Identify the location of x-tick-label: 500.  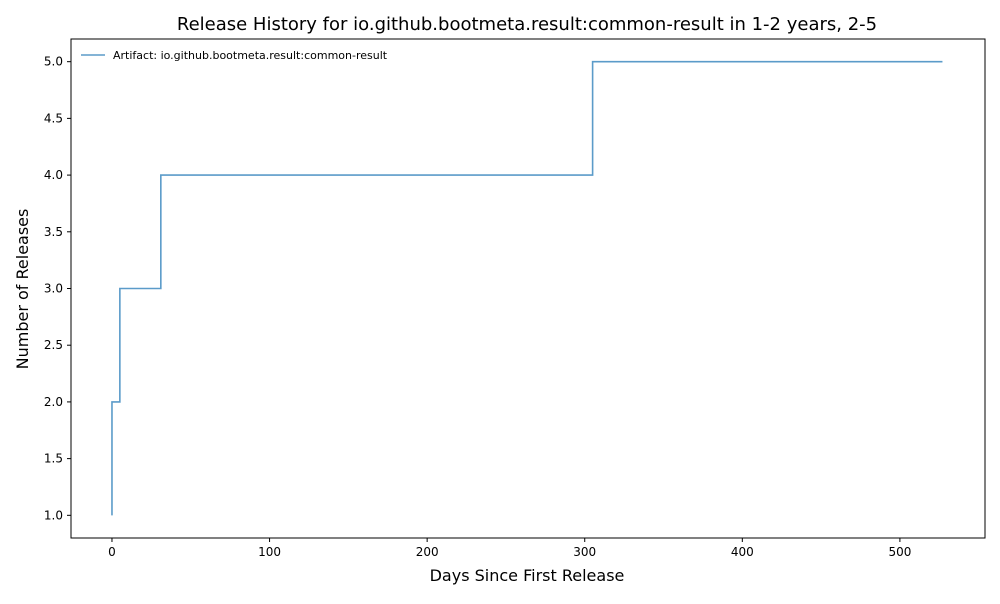
(899, 552).